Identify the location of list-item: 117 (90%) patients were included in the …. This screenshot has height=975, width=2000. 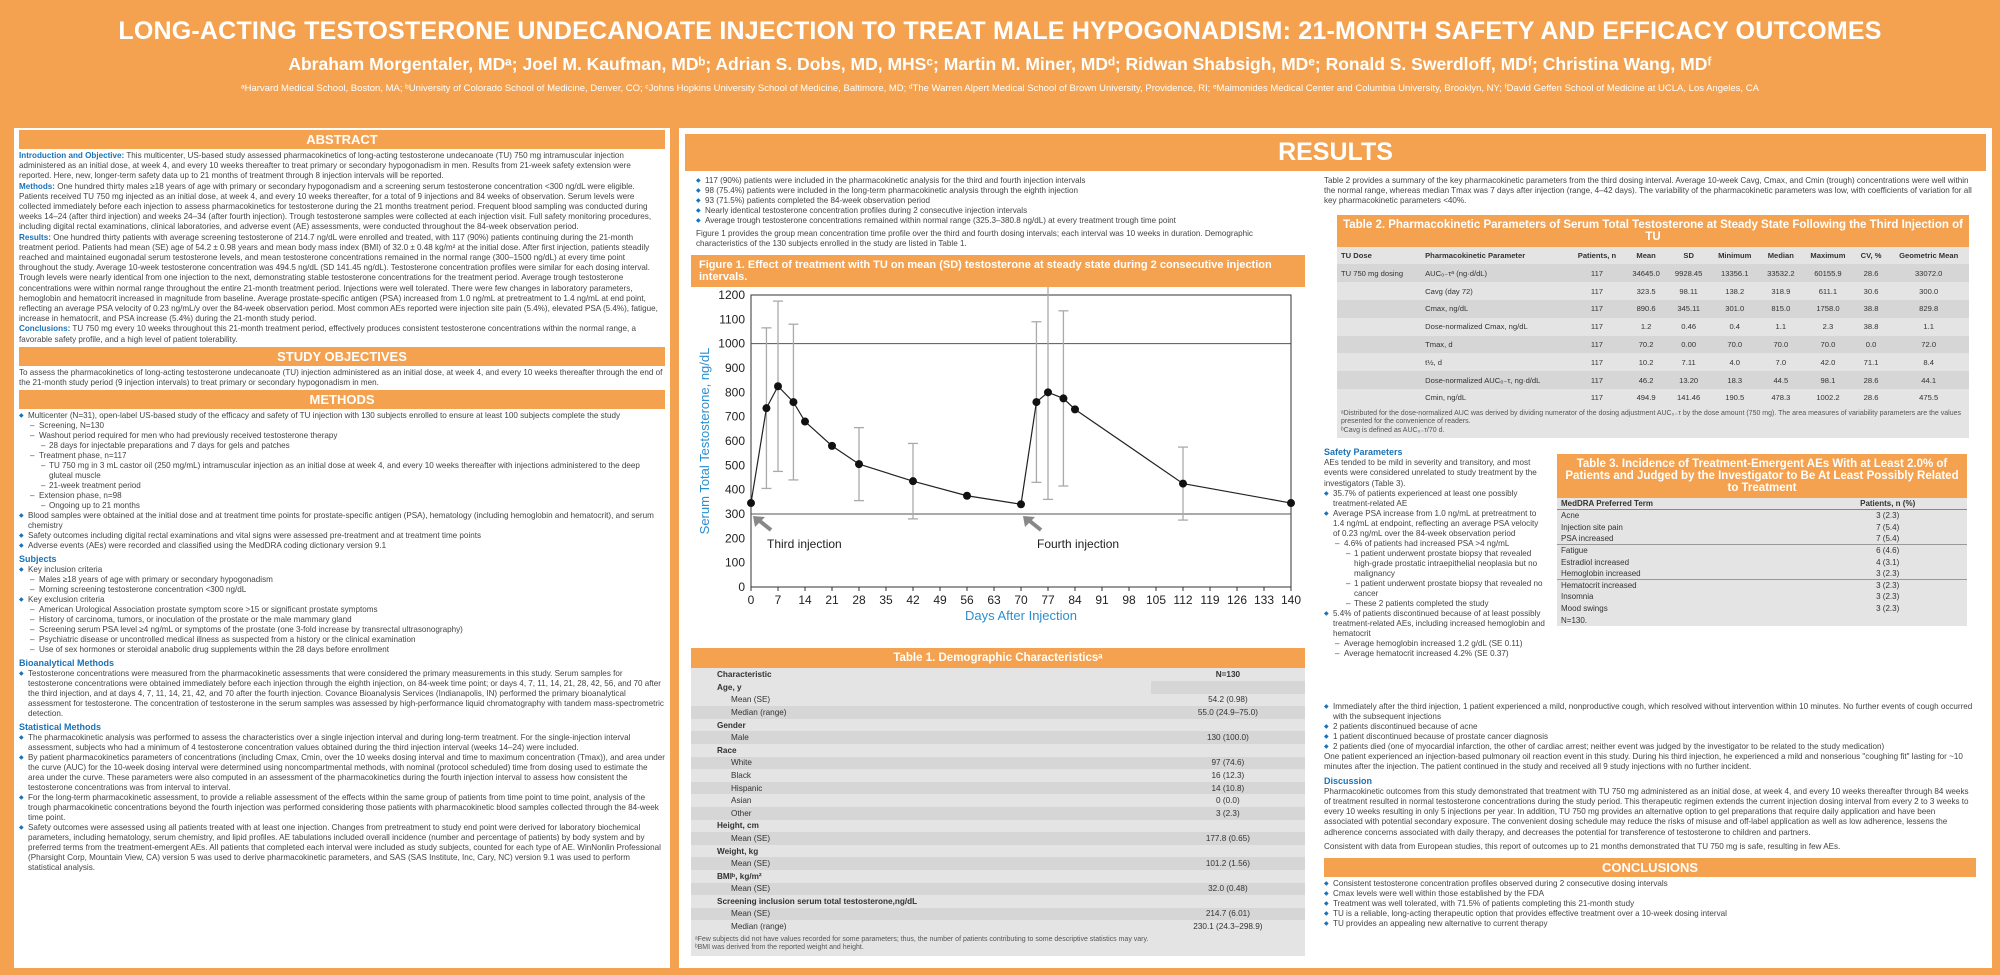
(998, 181).